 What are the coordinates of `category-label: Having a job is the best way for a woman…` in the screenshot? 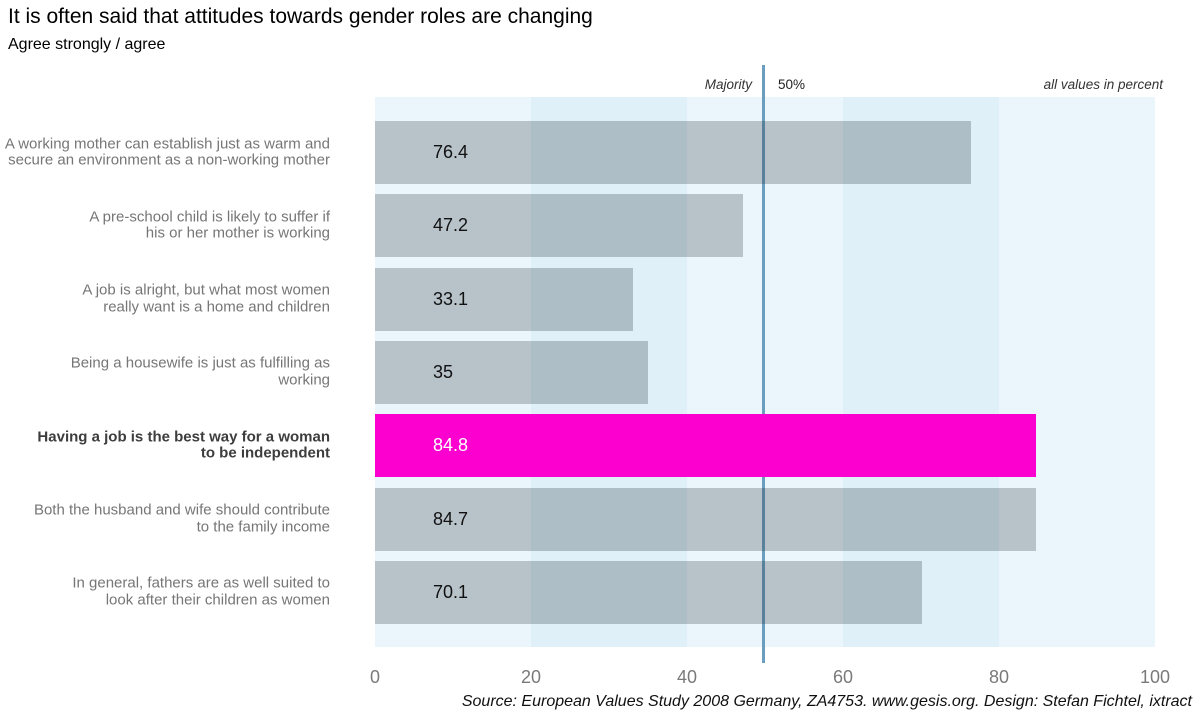 It's located at (183, 445).